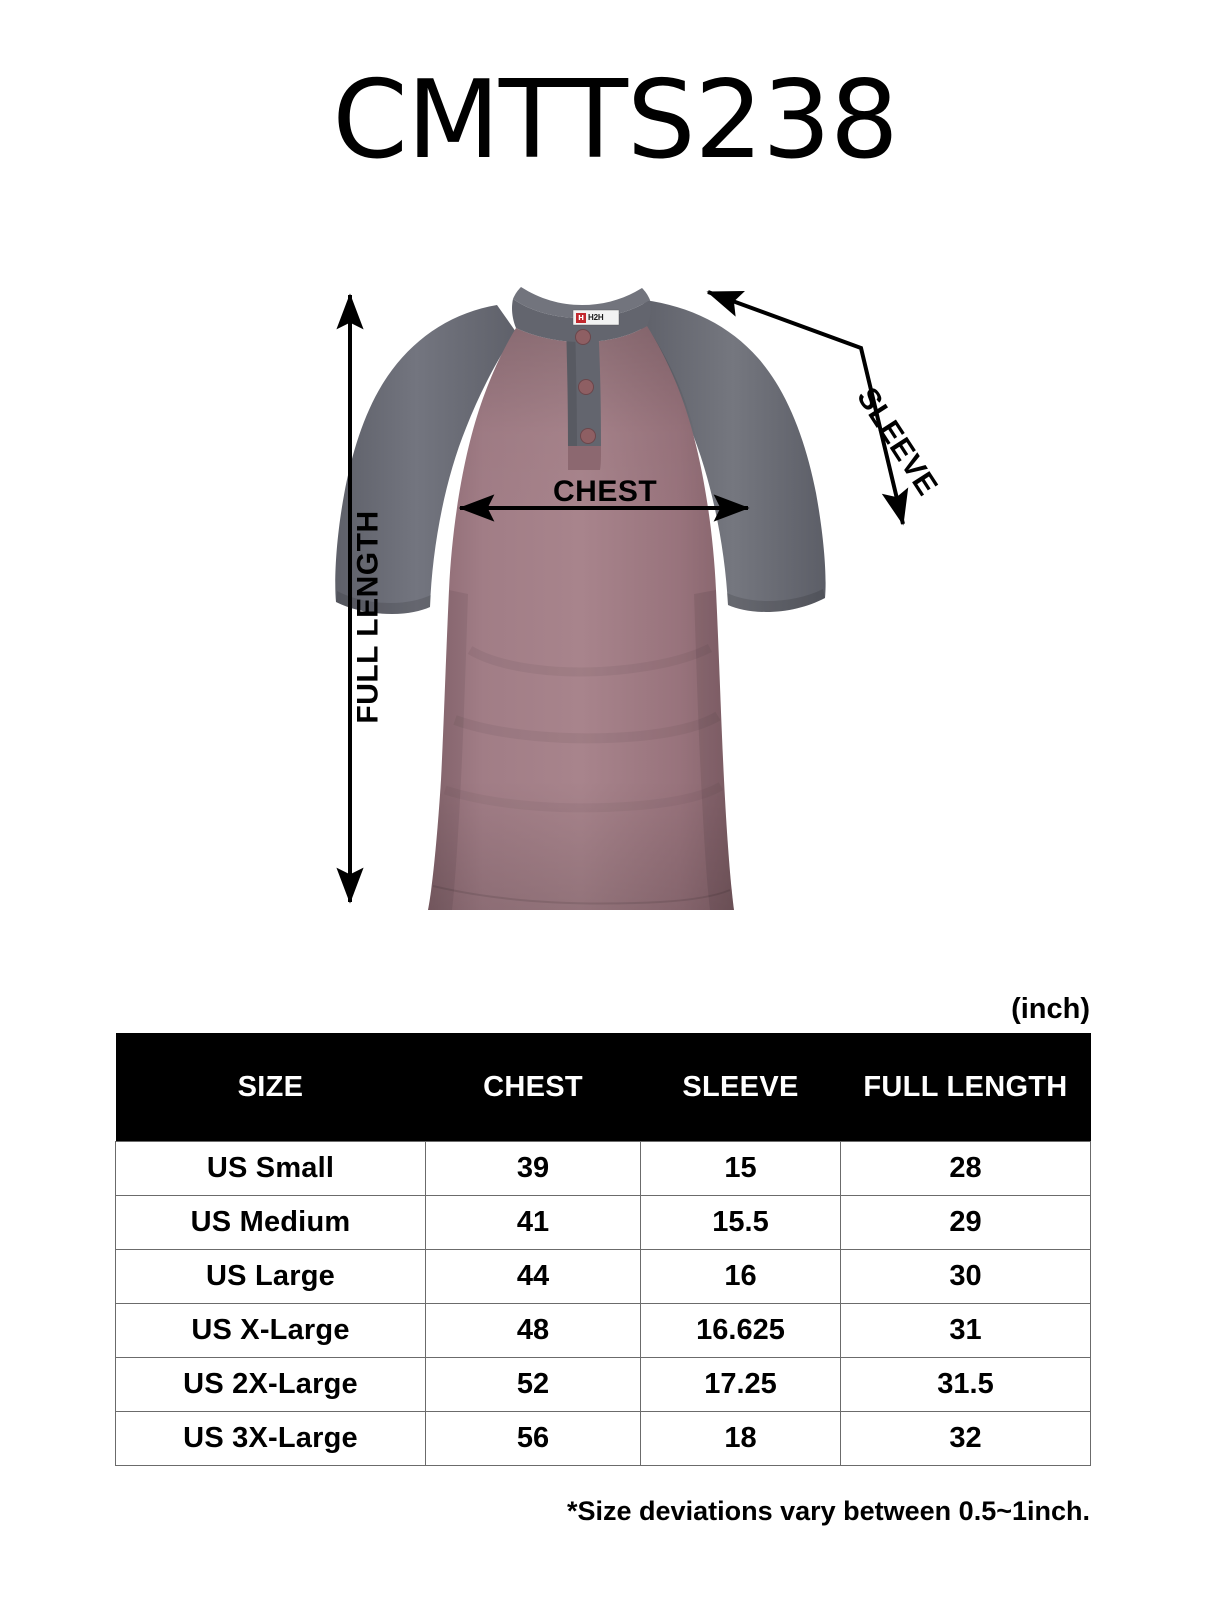  Describe the element at coordinates (1050, 1009) in the screenshot. I see `unit-note: (inch)` at that location.